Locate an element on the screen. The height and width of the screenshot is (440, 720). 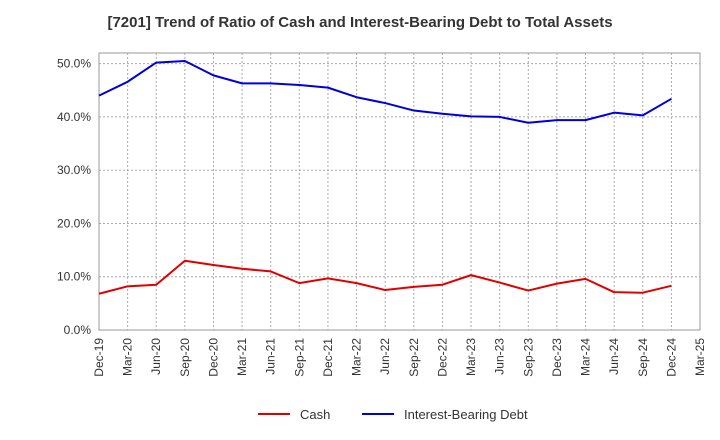
x-tick-label: Mar-25 is located at coordinates (700, 357).